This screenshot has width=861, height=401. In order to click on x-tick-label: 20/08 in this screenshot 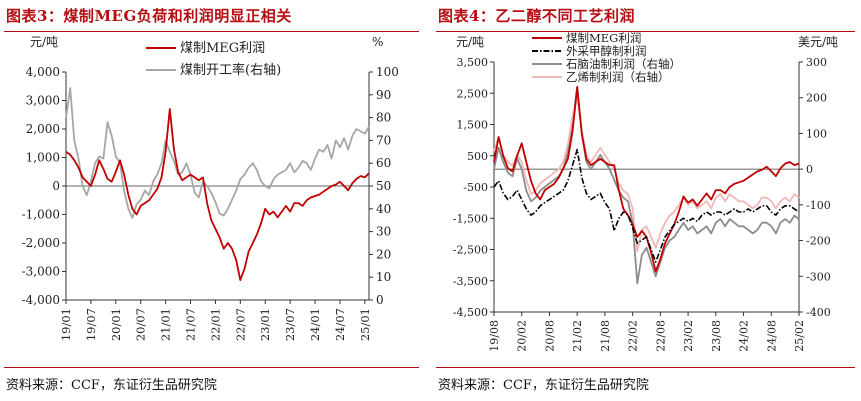, I will do `click(549, 336)`.